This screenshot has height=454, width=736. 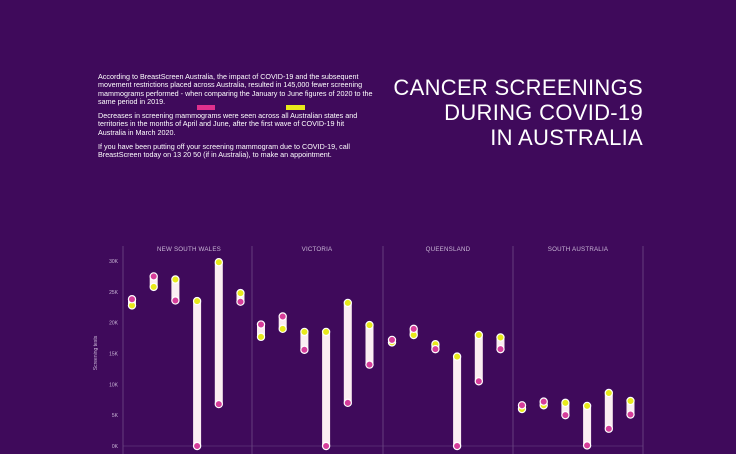 What do you see at coordinates (317, 249) in the screenshot?
I see `panel-title: VICTORIA` at bounding box center [317, 249].